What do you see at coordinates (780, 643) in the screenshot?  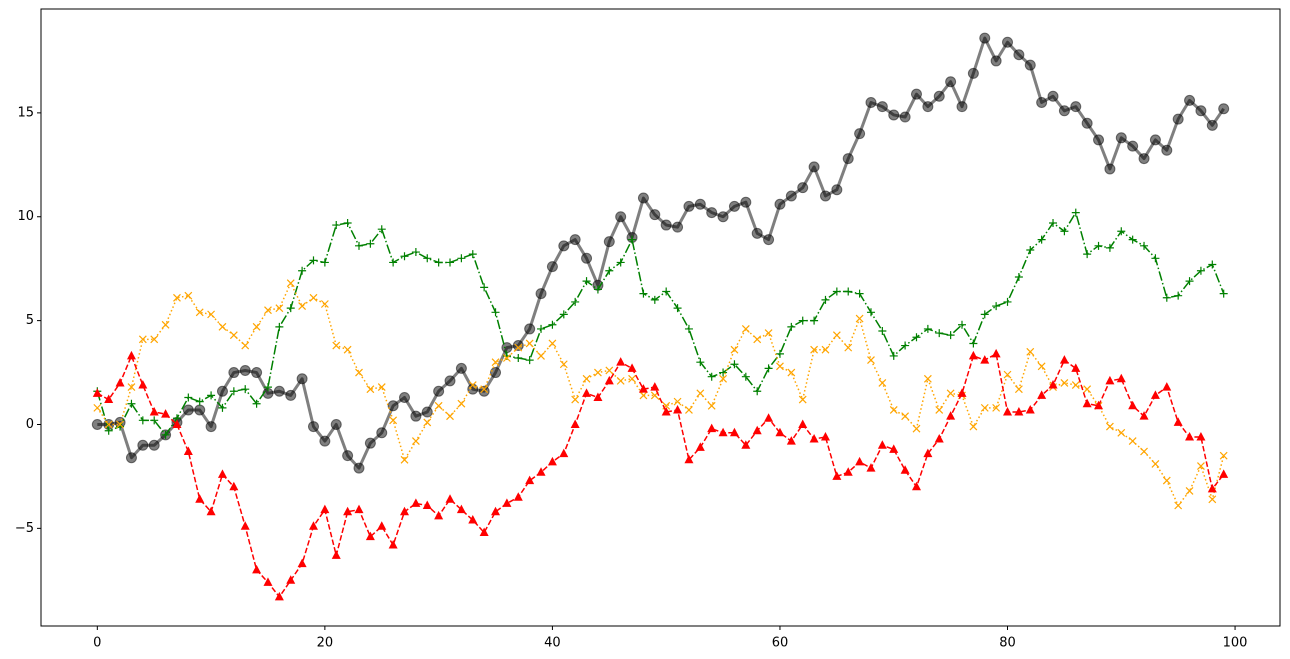 I see `x-tick-label: 60` at bounding box center [780, 643].